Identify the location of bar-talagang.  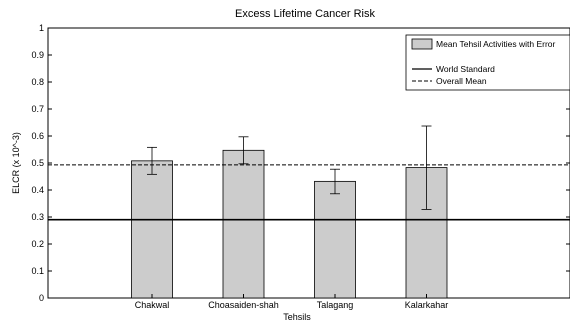
(335, 239).